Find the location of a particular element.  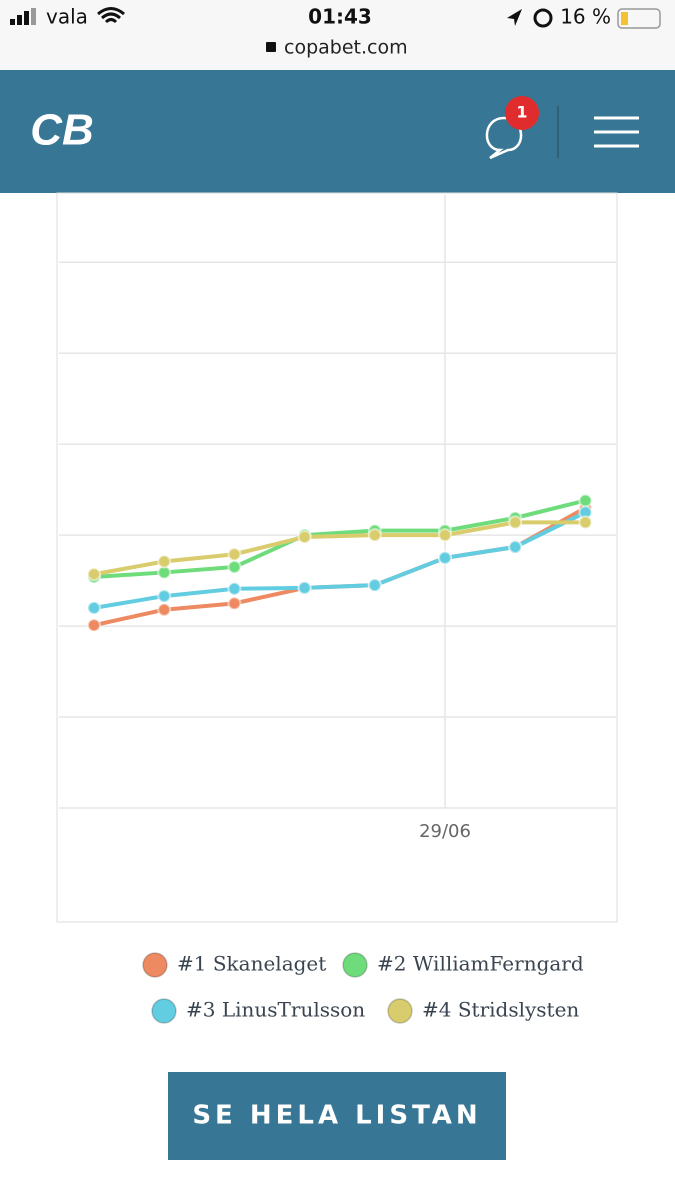

signal-icon is located at coordinates (23, 16).